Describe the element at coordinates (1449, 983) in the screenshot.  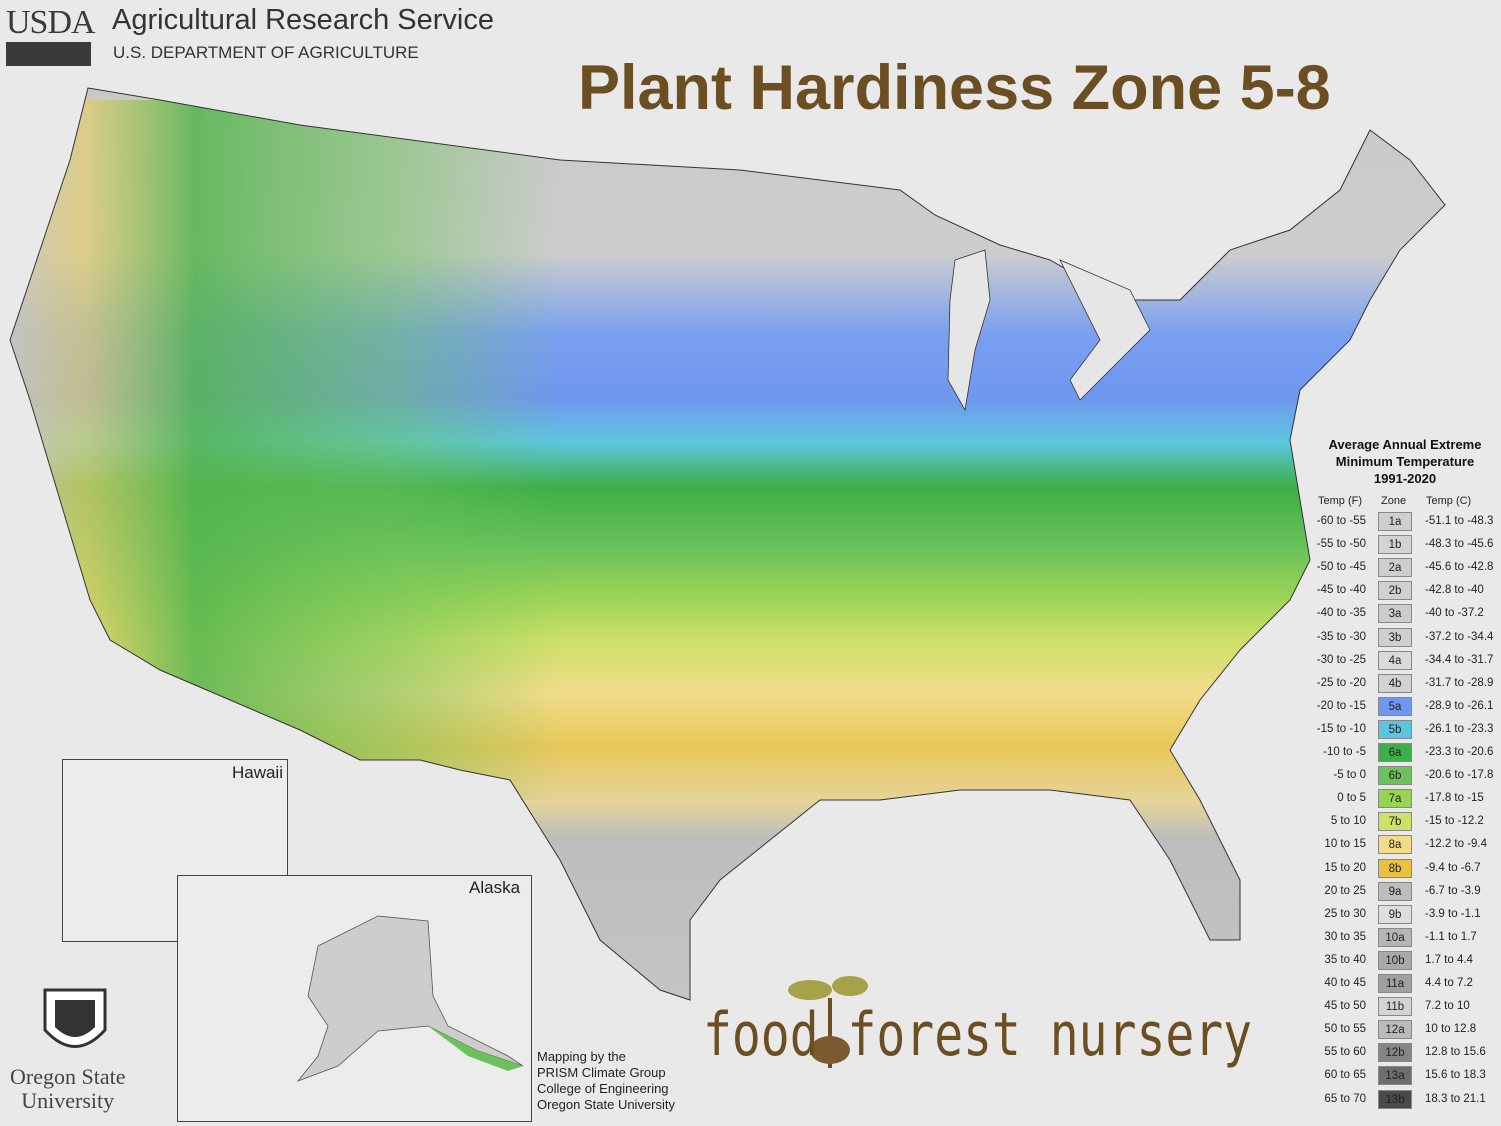
I see `legend-temp-c: 4.4 to 7.2` at that location.